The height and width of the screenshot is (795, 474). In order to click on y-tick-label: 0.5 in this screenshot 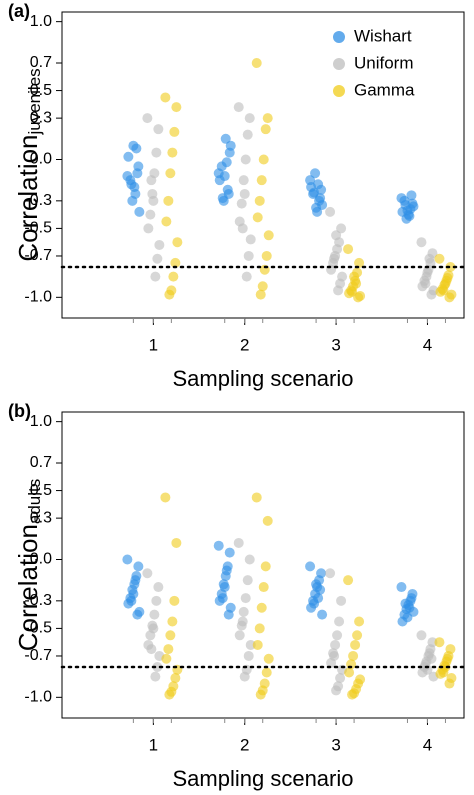, I will do `click(41, 90)`.